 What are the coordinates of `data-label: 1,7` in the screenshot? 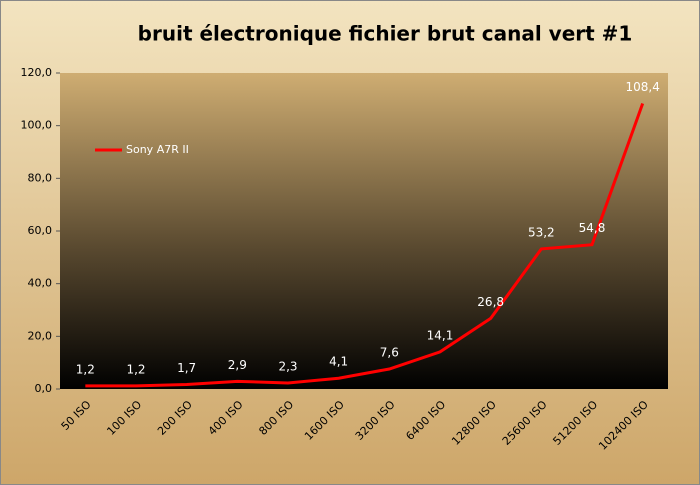 It's located at (186, 368).